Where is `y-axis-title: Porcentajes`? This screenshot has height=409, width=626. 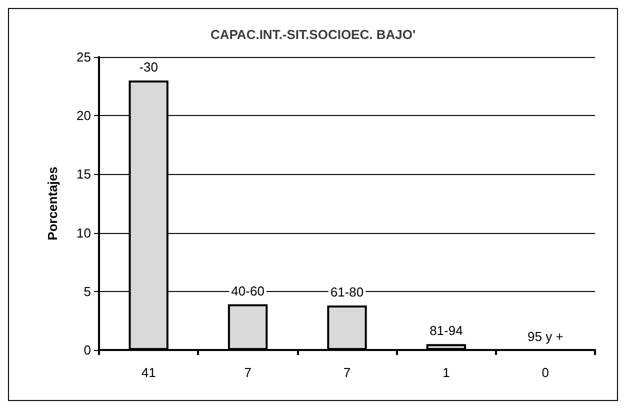
y-axis-title: Porcentajes is located at coordinates (52, 203).